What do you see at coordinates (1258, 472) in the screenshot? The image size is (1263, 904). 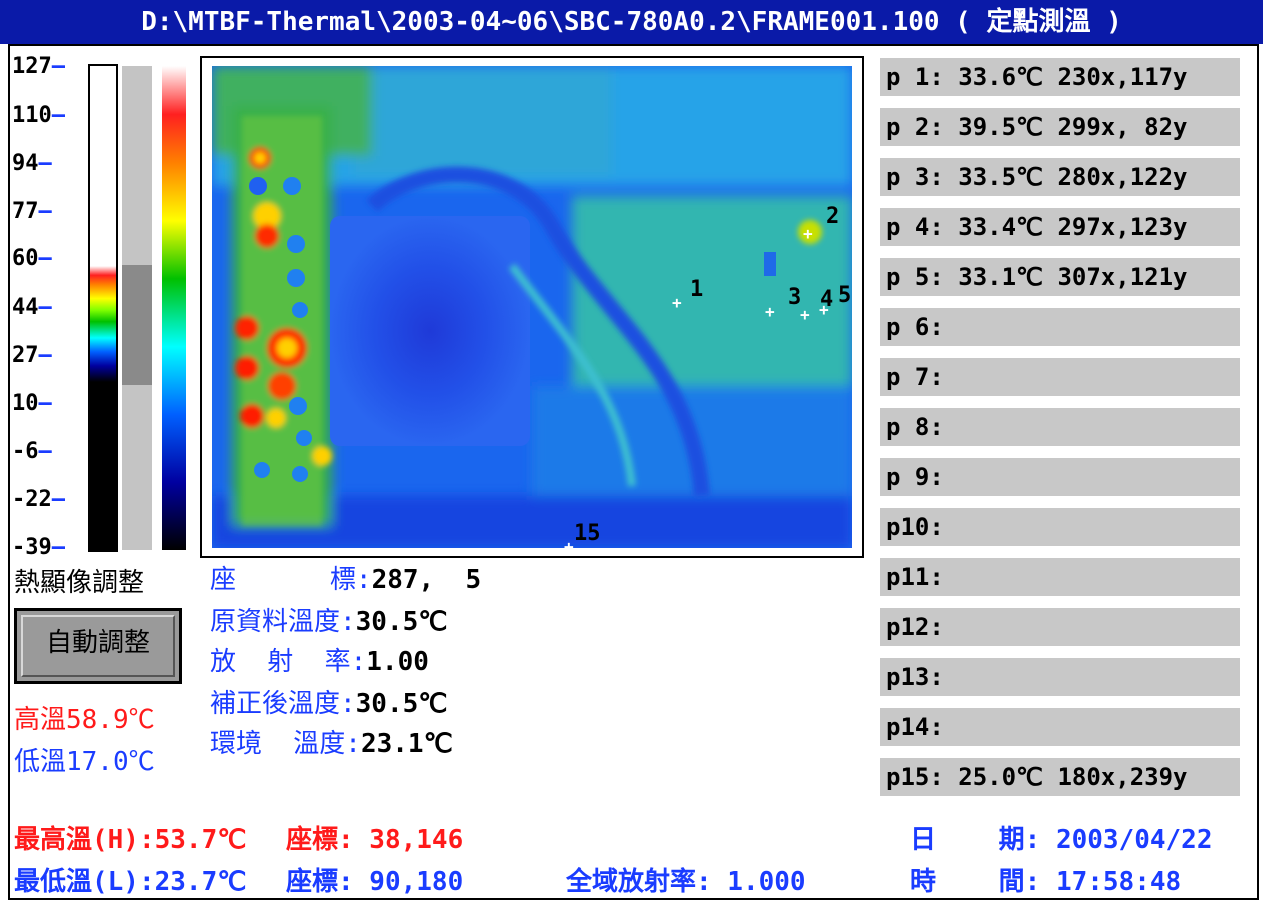 I see `frame-border-right` at bounding box center [1258, 472].